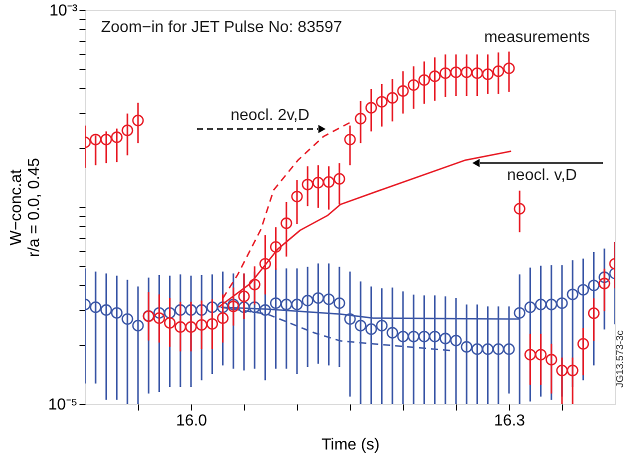 The height and width of the screenshot is (461, 624). I want to click on text: Zoom−in for JET Pulse No: 83597, so click(221, 27).